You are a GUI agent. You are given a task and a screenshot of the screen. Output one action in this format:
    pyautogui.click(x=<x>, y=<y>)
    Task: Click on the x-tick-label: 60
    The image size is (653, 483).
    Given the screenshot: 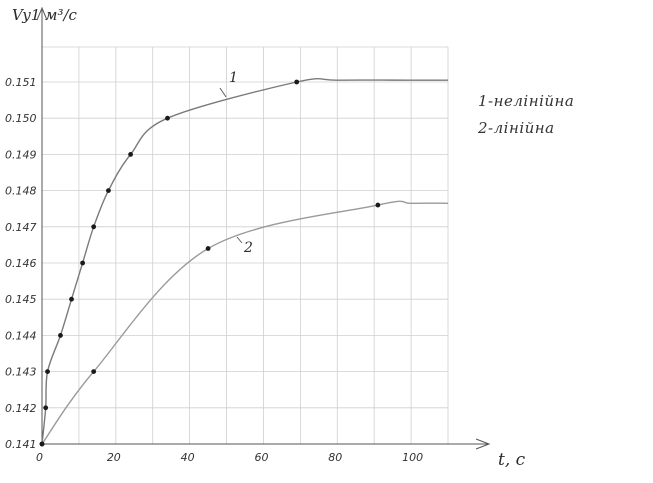 What is the action you would take?
    pyautogui.click(x=261, y=457)
    